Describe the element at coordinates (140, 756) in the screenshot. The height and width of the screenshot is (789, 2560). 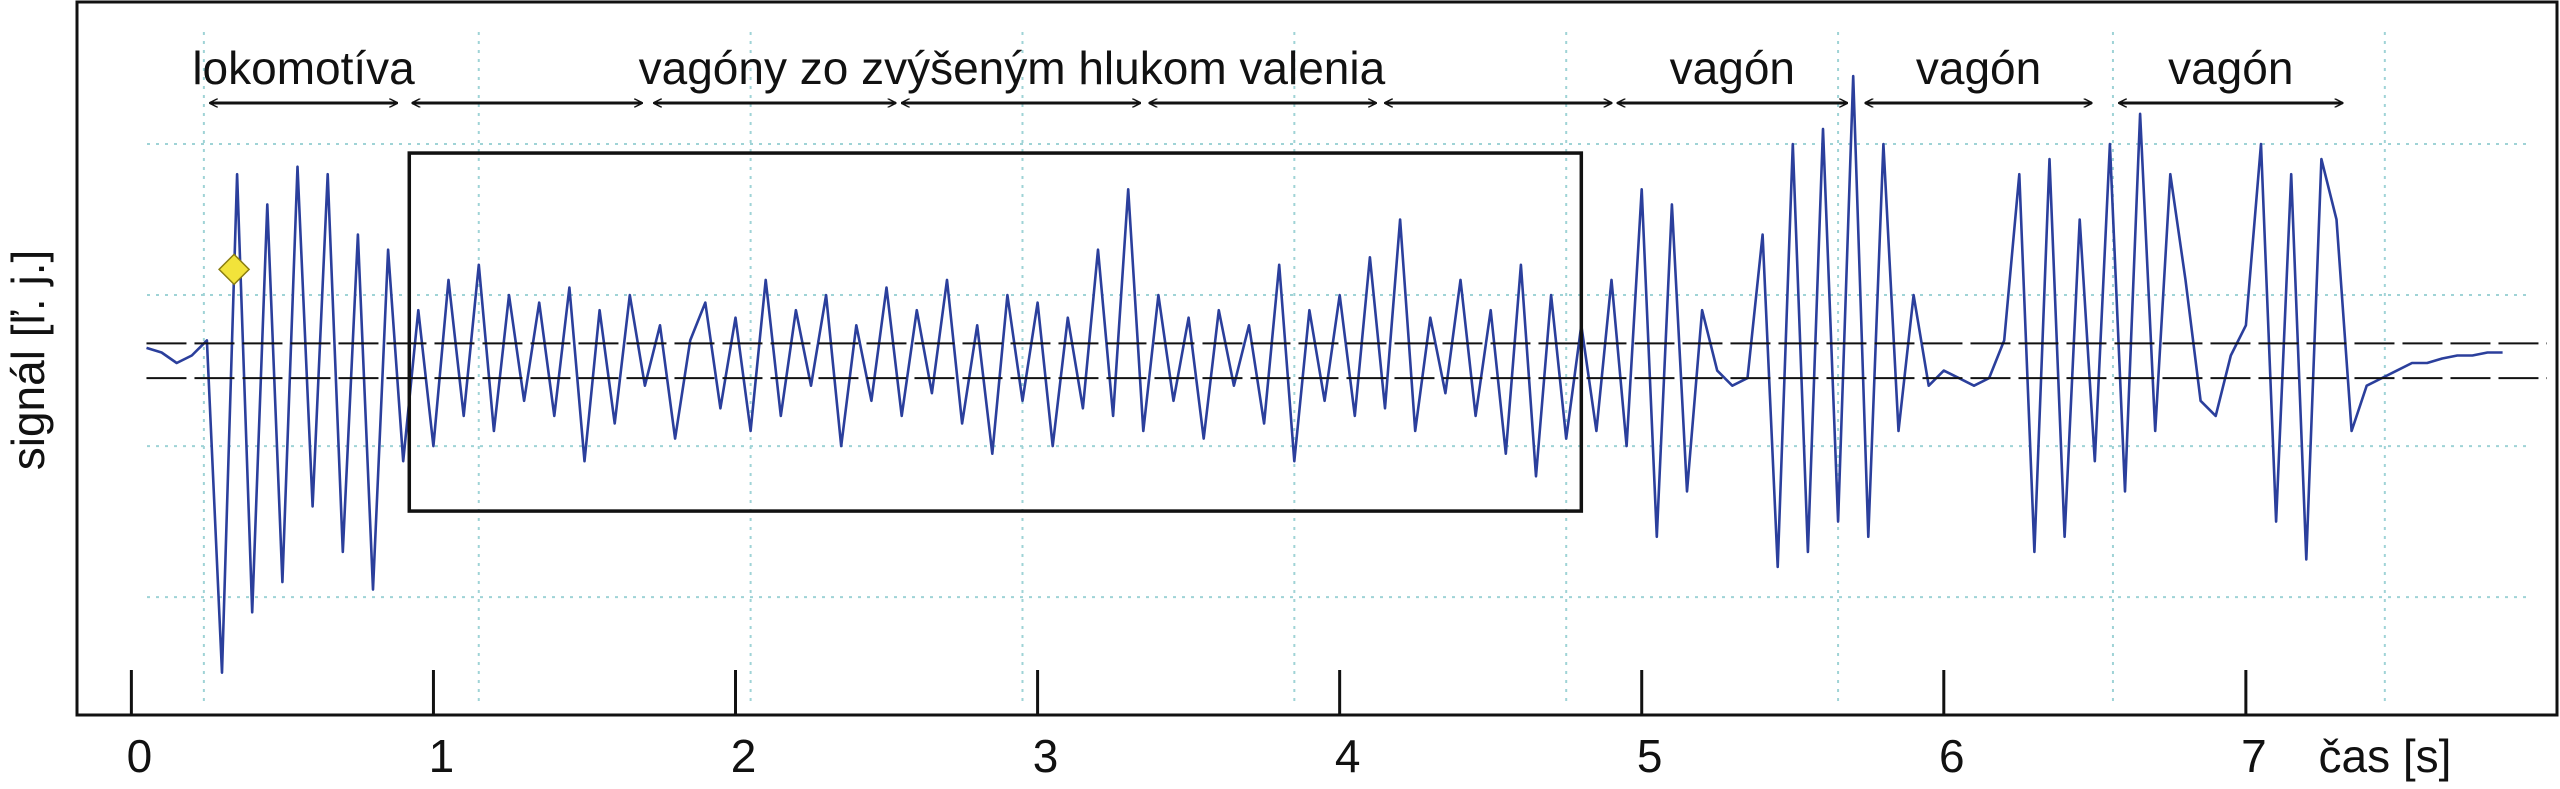
I see `x-tick-label: 0` at that location.